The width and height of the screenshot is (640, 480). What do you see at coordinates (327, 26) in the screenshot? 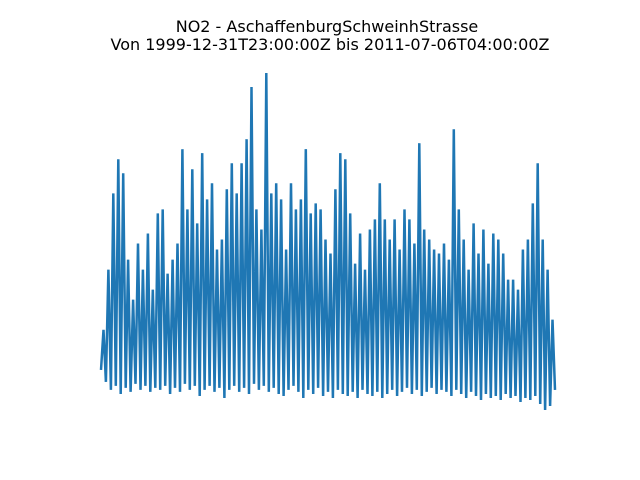
I see `chart-title: NO2 - AschaffenburgSchweinhStrasse` at bounding box center [327, 26].